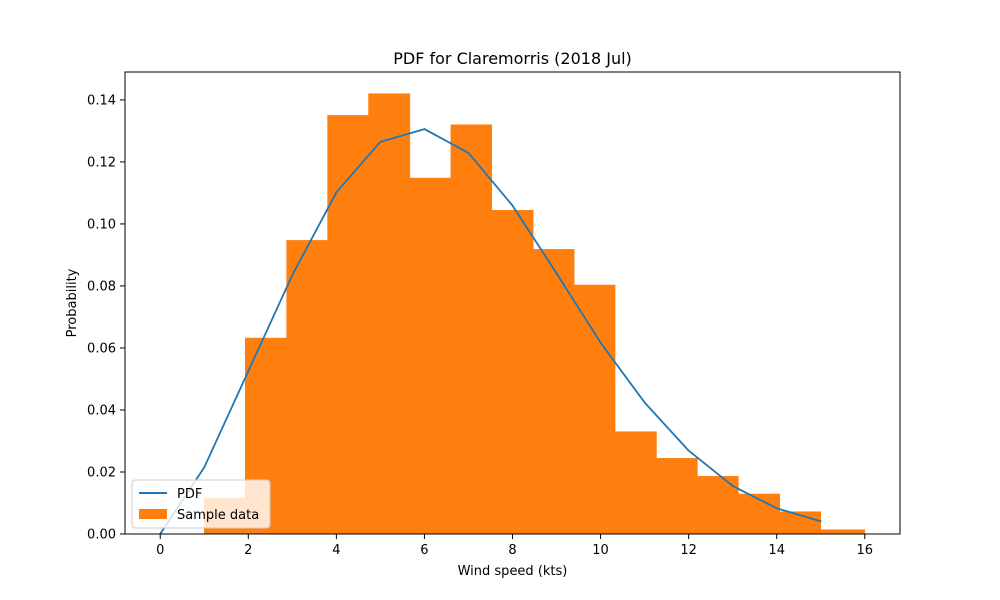 The image size is (1000, 600). I want to click on legend-label-sample-data: Sample data, so click(218, 515).